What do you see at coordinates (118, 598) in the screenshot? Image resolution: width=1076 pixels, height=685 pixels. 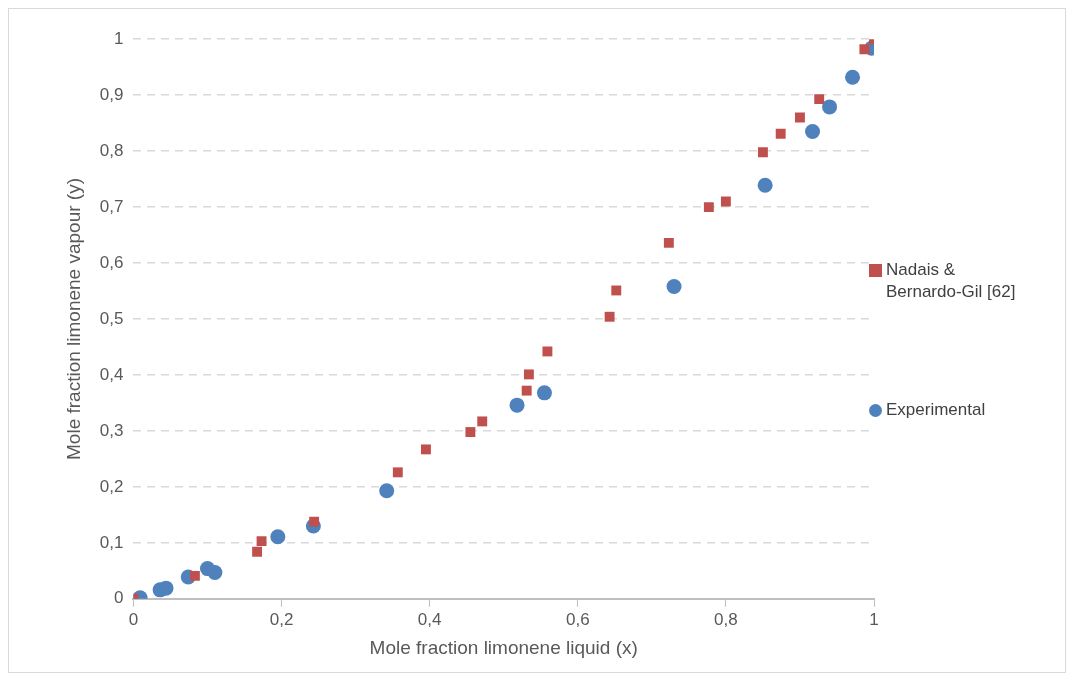 I see `y-tick-label: 0` at bounding box center [118, 598].